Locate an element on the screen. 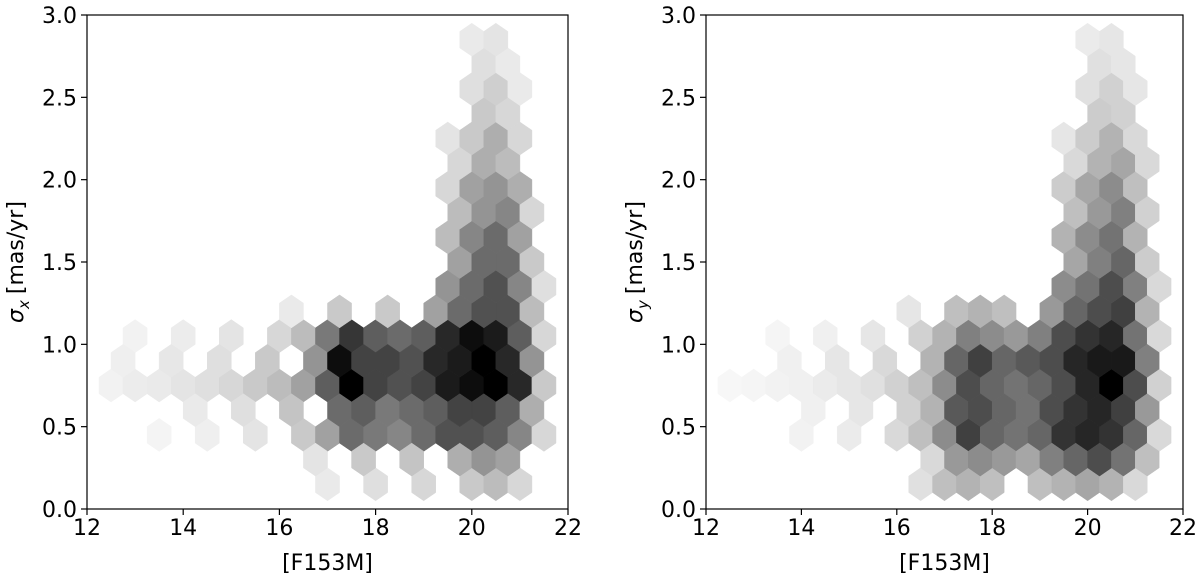  y-label-subscript: x is located at coordinates (24, 305).